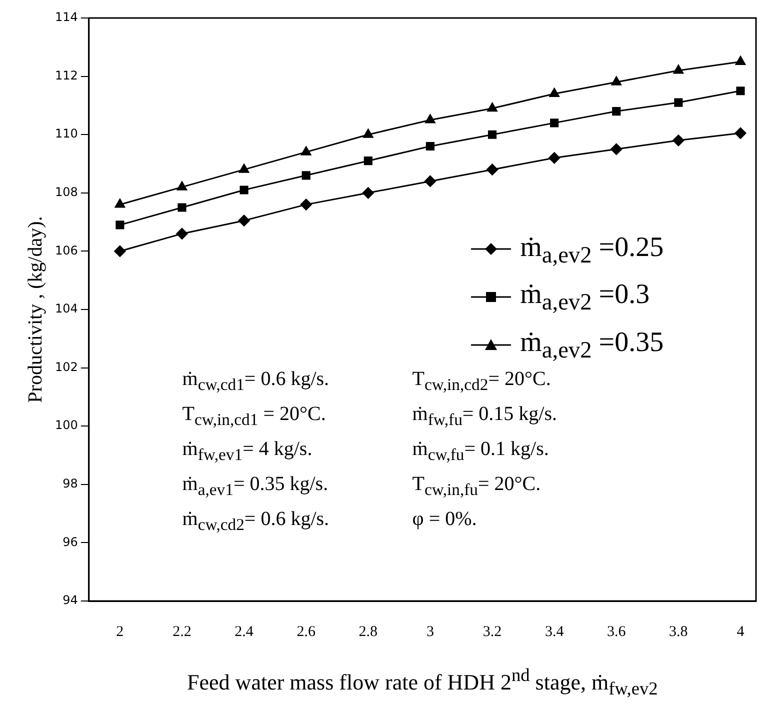 The height and width of the screenshot is (721, 764). I want to click on annotation: T$_{cw,in,fu}$= 20°C., so click(477, 486).